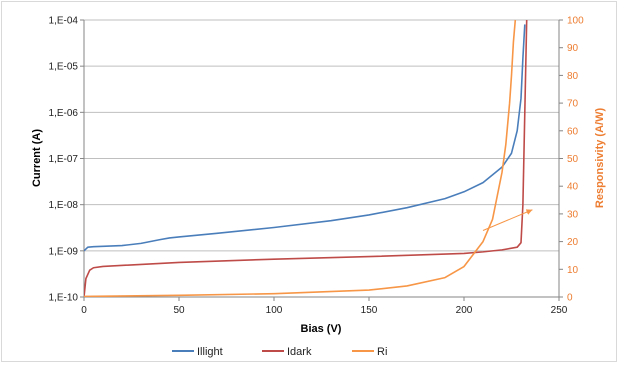 The height and width of the screenshot is (365, 620). Describe the element at coordinates (573, 159) in the screenshot. I see `y2-tick-label: 50` at that location.